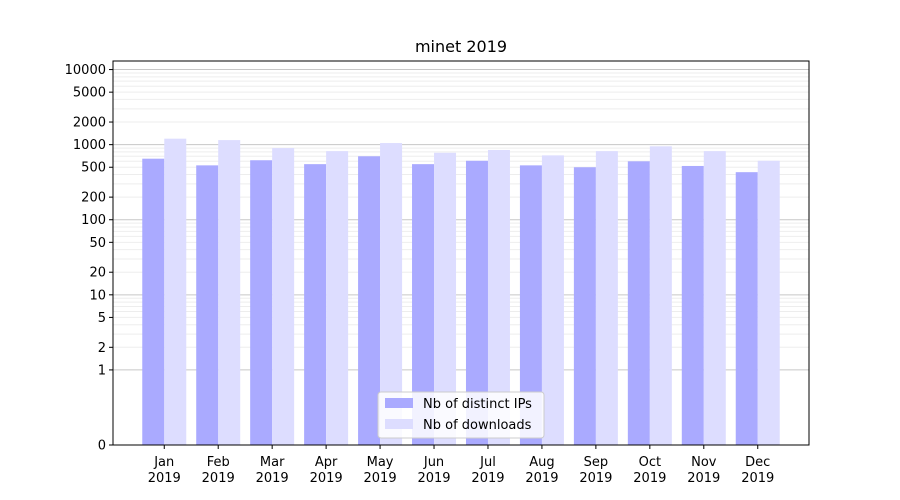  Describe the element at coordinates (97, 273) in the screenshot. I see `y-tick-label: 20` at that location.